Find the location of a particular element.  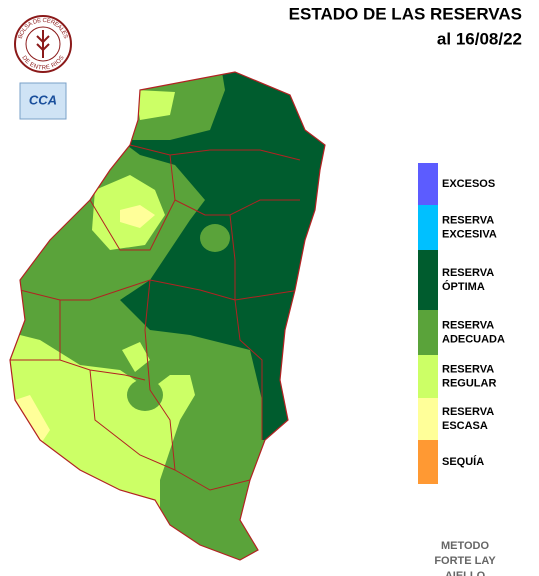

legend-label: ESCASA is located at coordinates (465, 426).